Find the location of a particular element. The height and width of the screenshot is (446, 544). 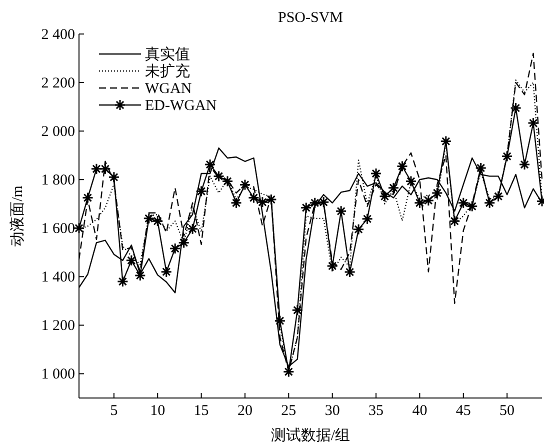

x-axis-title: 测试数据/组 is located at coordinates (310, 435).